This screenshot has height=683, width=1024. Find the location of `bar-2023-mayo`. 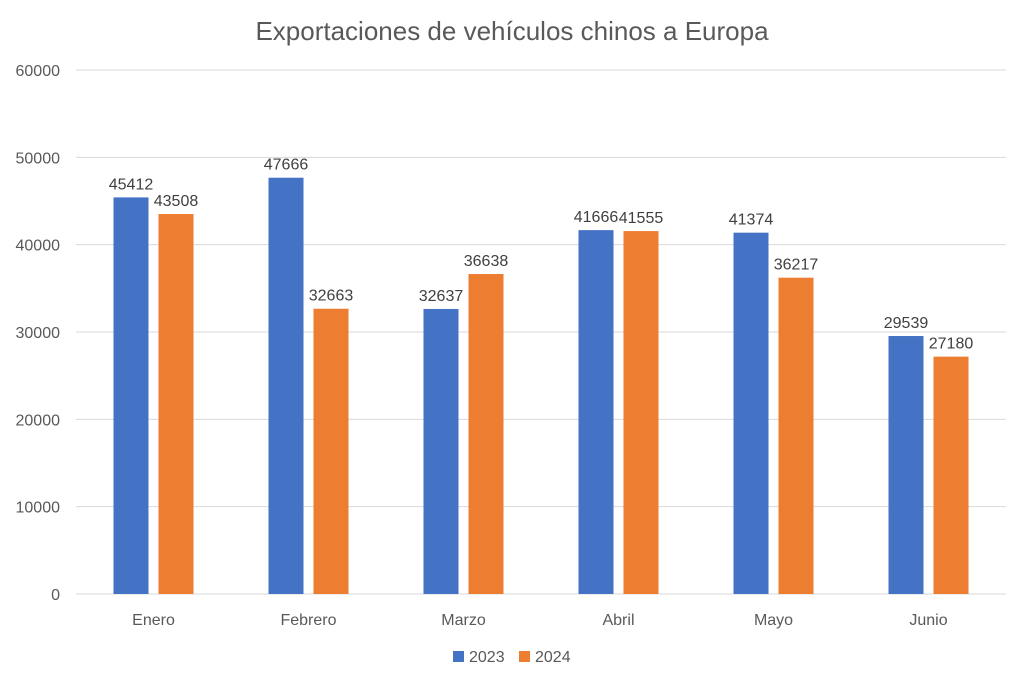

bar-2023-mayo is located at coordinates (751, 413).